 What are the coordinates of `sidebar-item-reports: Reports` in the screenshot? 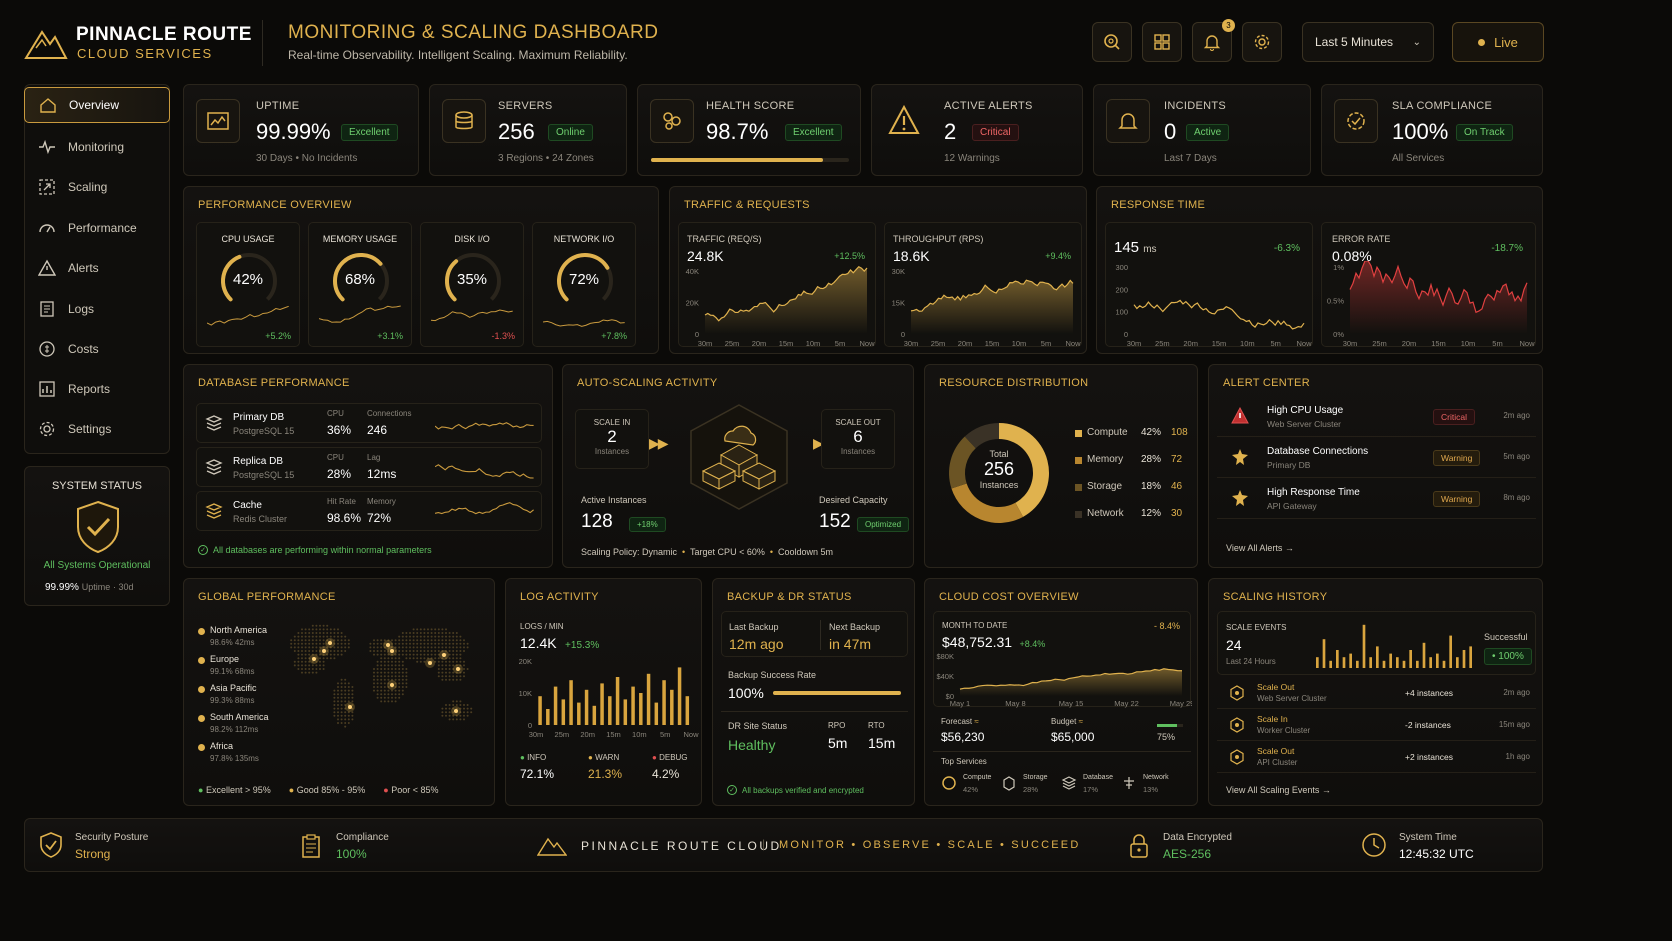 It's located at (97, 389).